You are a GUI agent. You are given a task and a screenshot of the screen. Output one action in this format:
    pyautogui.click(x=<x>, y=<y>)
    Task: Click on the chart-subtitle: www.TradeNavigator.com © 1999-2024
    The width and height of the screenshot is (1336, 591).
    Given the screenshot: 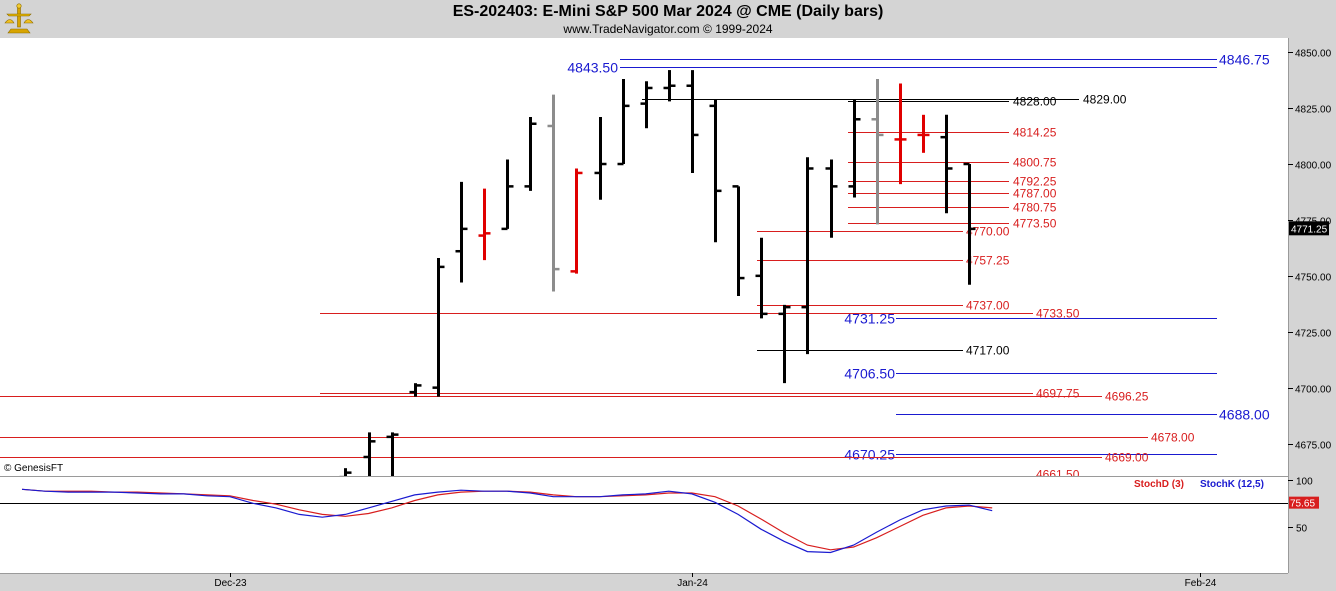 What is the action you would take?
    pyautogui.click(x=668, y=29)
    